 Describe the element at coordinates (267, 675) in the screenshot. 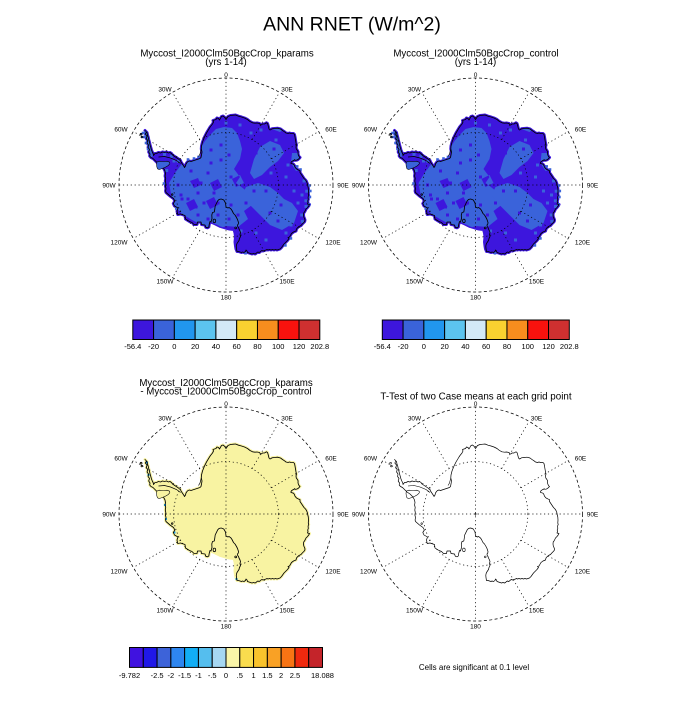

I see `svg-text: 1.5` at that location.